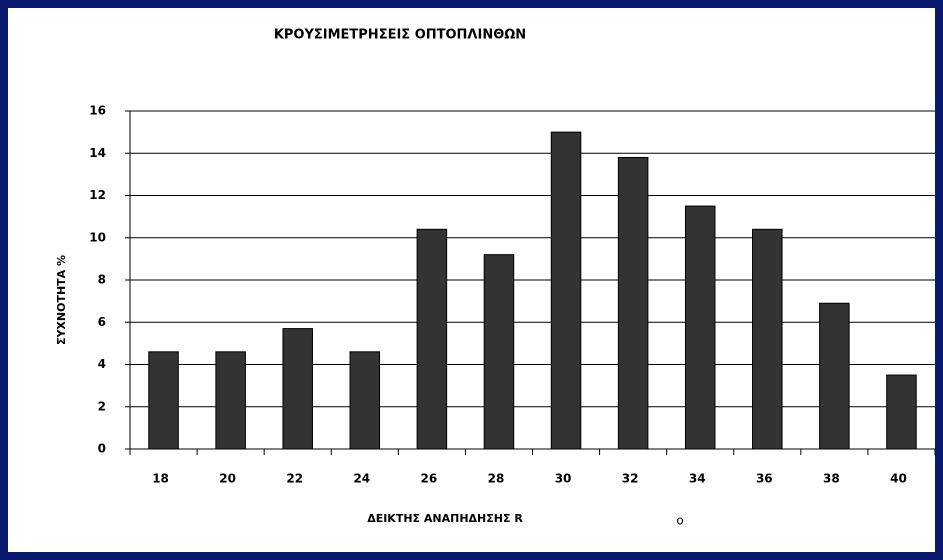 The width and height of the screenshot is (943, 560). Describe the element at coordinates (102, 322) in the screenshot. I see `y-tick-label: 6` at that location.